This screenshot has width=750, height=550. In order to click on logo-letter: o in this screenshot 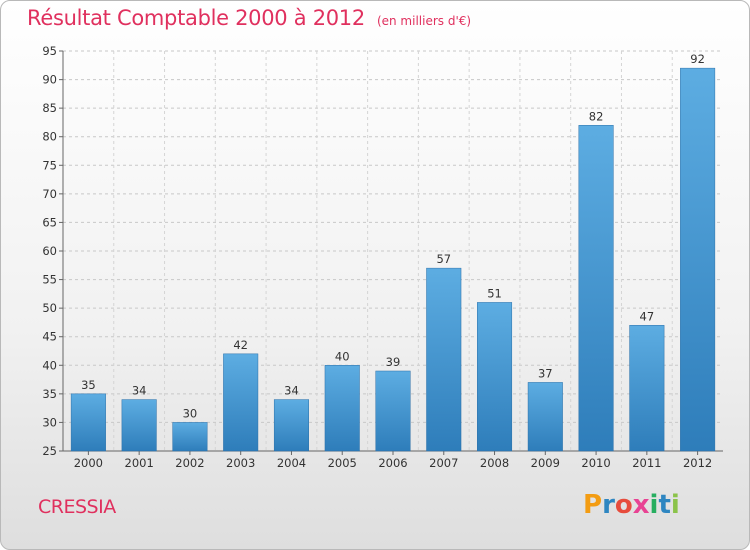, I will do `click(623, 505)`.